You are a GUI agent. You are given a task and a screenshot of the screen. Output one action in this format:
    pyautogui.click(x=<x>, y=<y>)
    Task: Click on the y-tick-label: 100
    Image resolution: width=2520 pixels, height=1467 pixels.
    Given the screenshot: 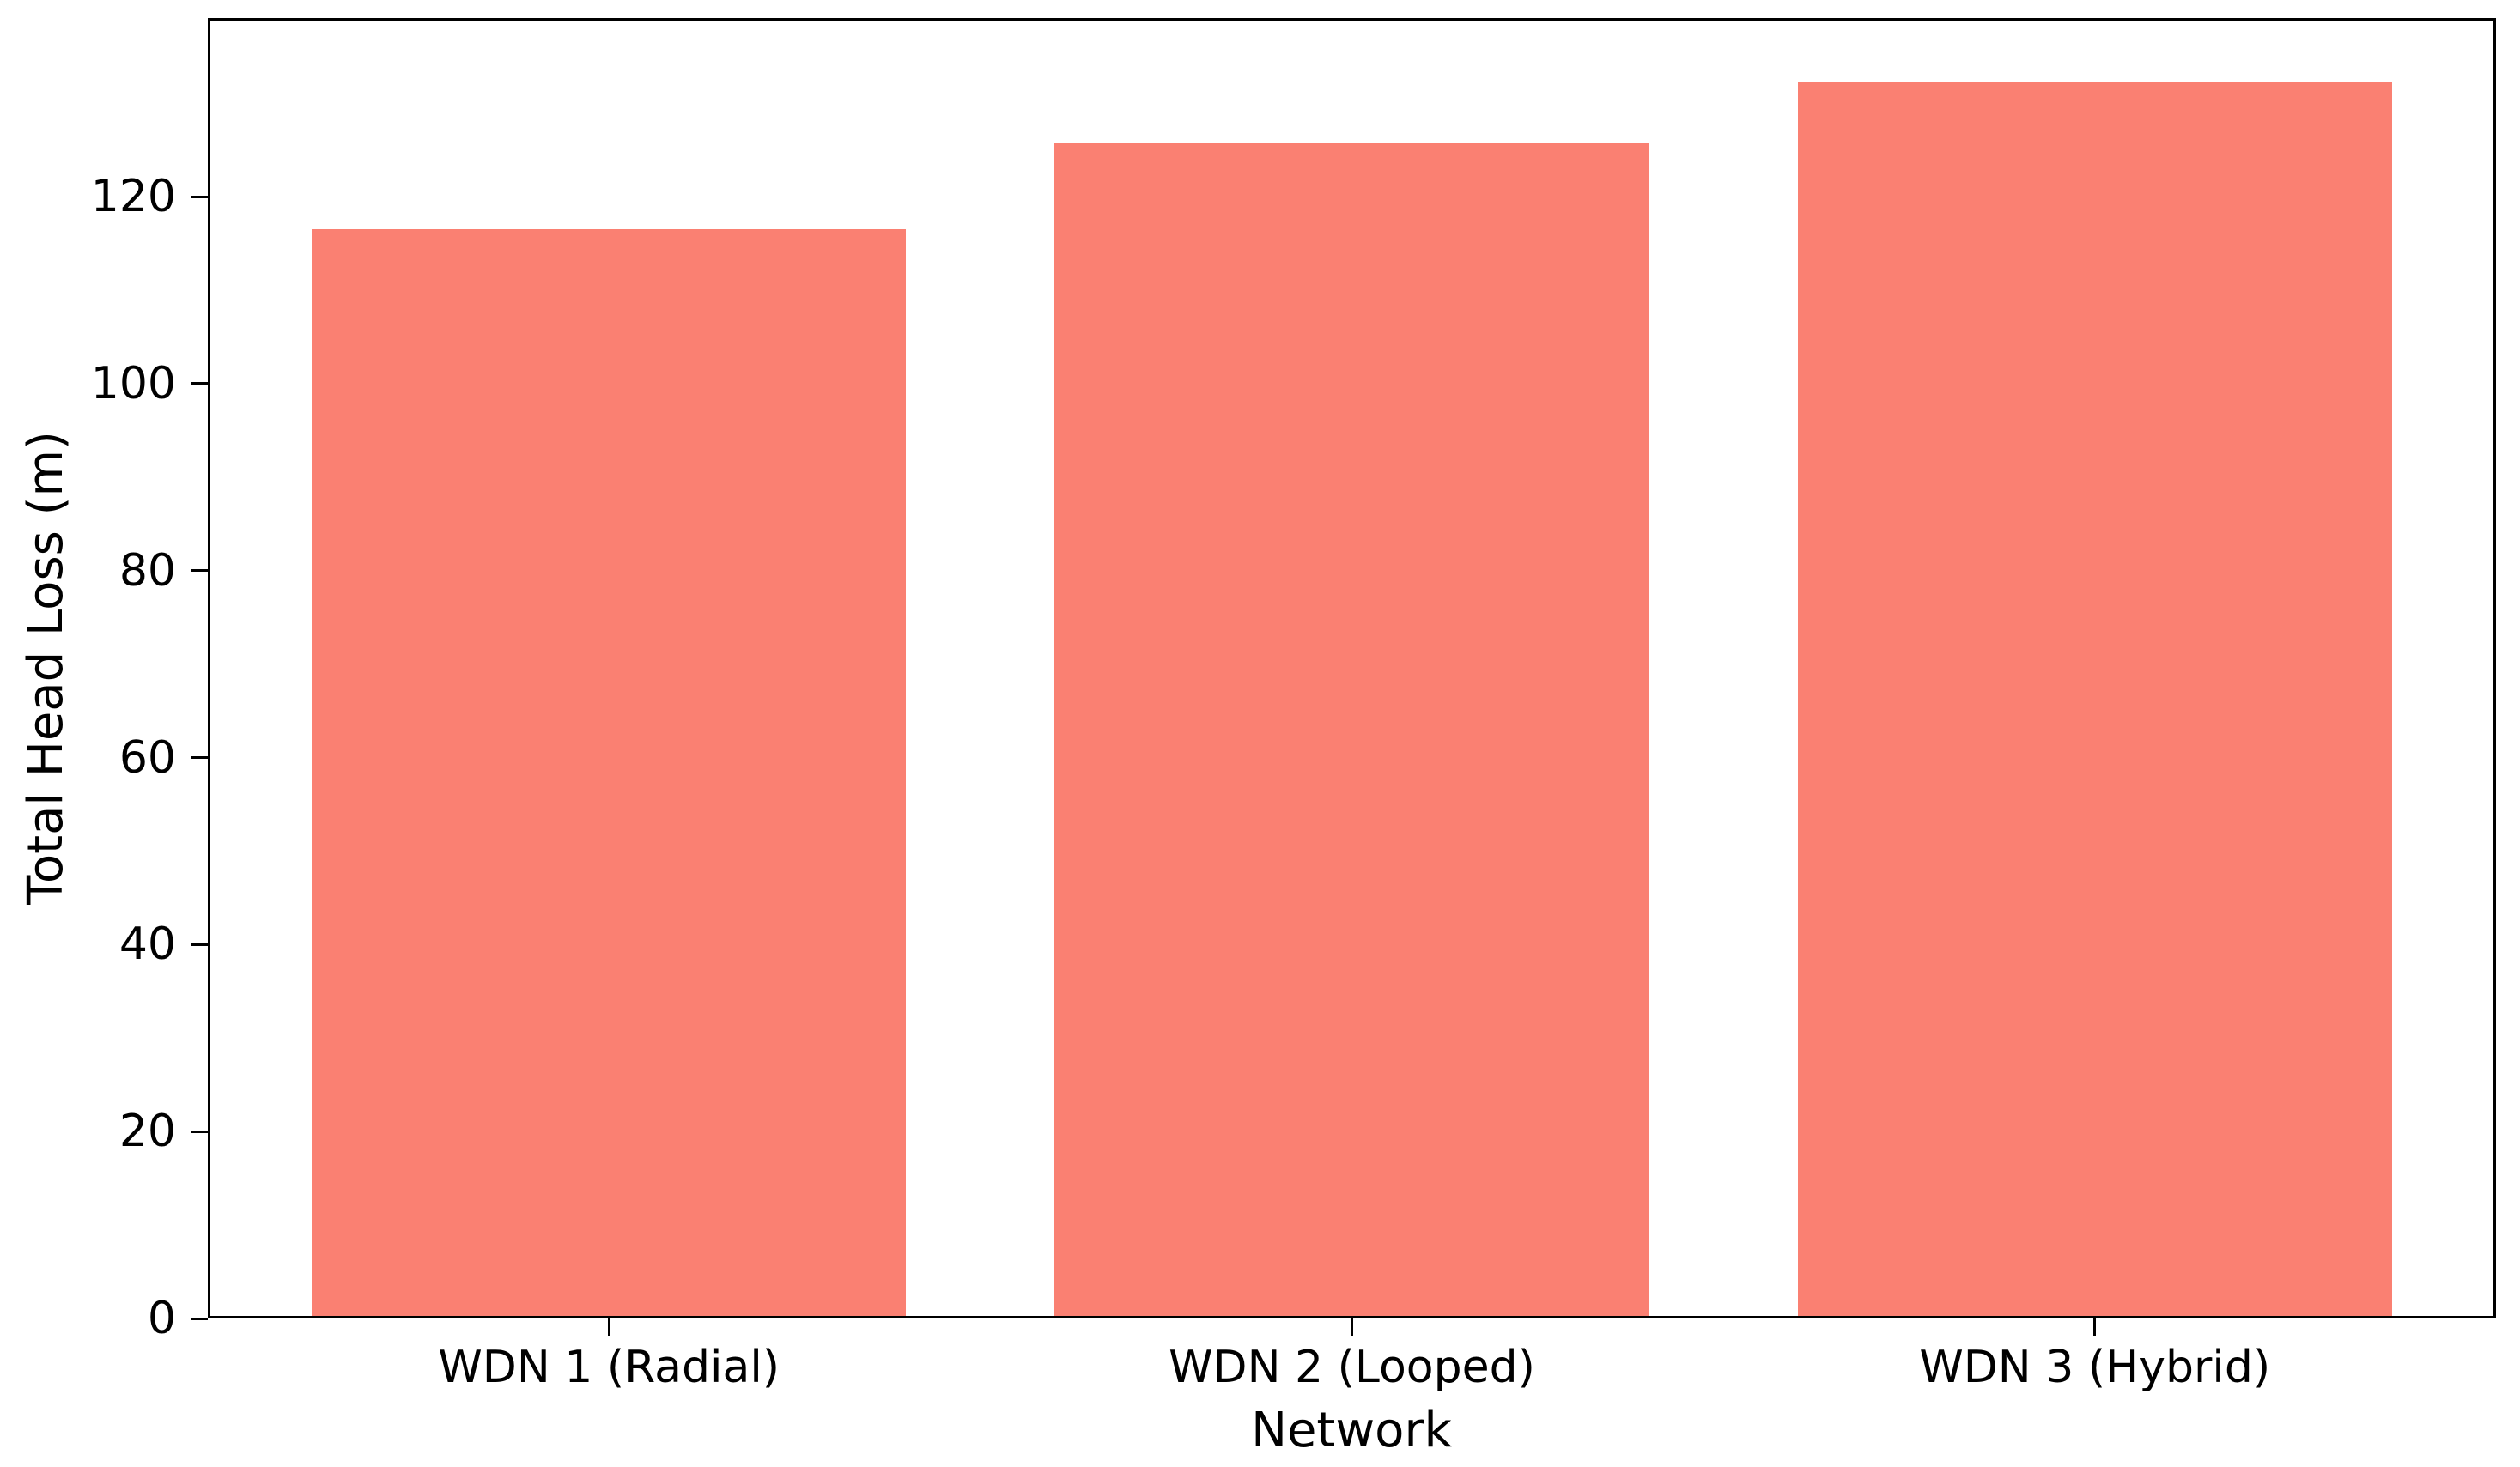 What is the action you would take?
    pyautogui.click(x=133, y=383)
    